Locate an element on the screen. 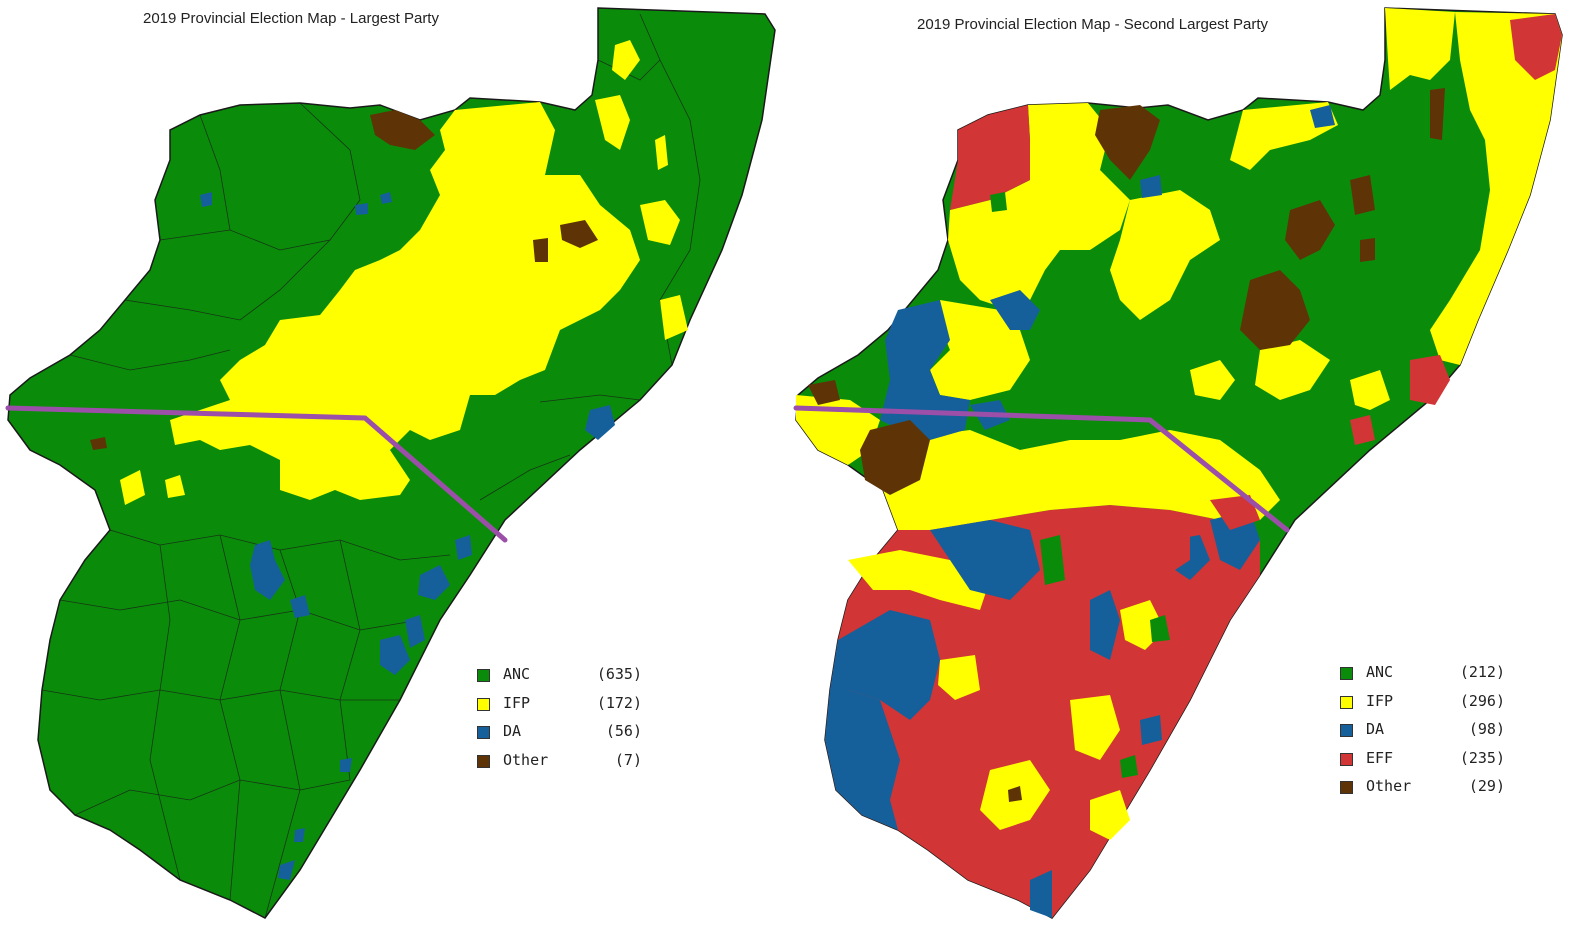  anc-patches is located at coordinates (1080, 485).